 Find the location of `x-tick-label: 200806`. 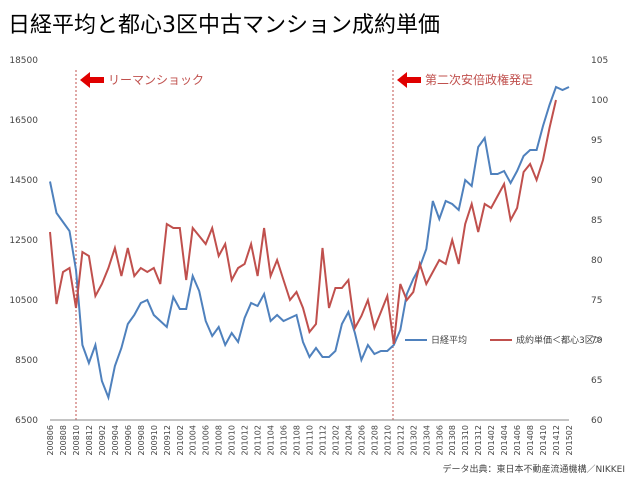

x-tick-label: 200806 is located at coordinates (50, 440).